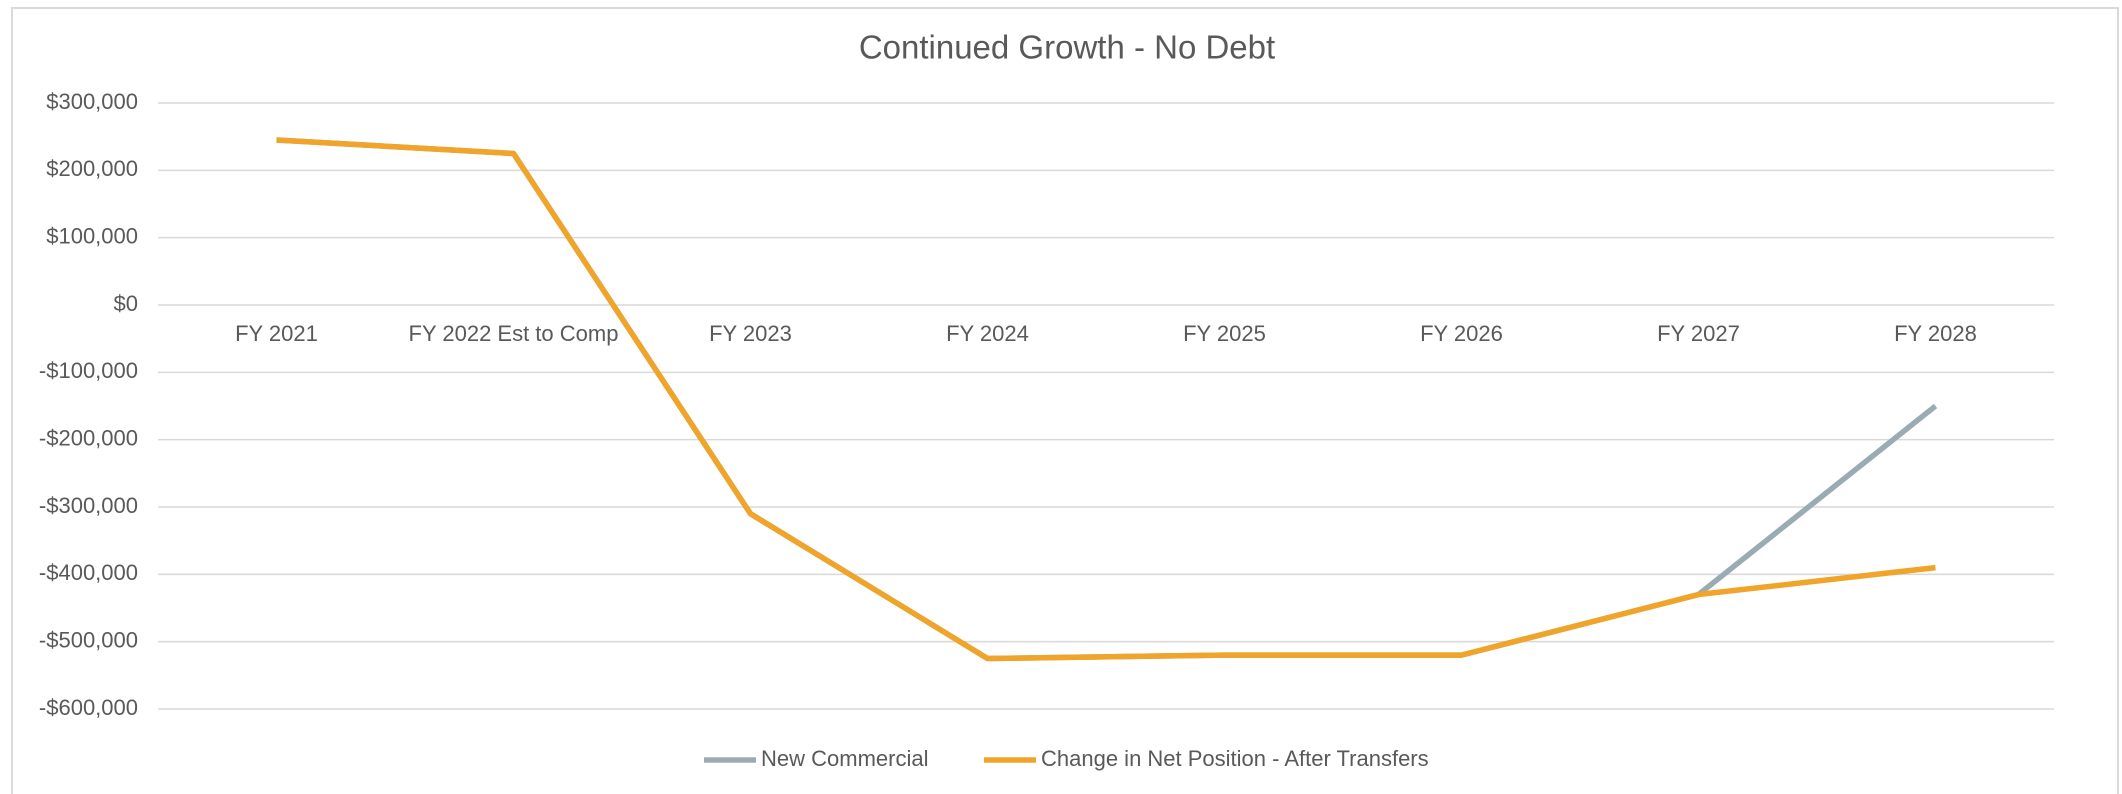  Describe the element at coordinates (88, 505) in the screenshot. I see `y-tick-label: -$300,000` at that location.